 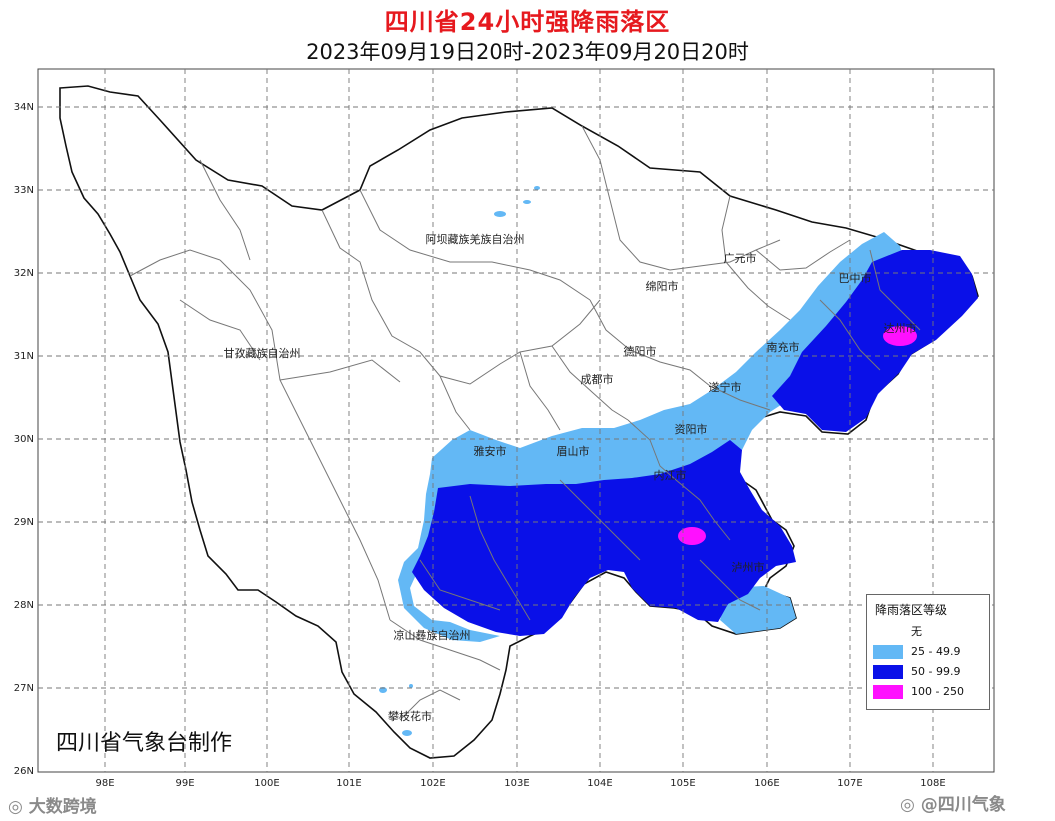 What do you see at coordinates (597, 379) in the screenshot?
I see `place-label-chengdu: 成都市` at bounding box center [597, 379].